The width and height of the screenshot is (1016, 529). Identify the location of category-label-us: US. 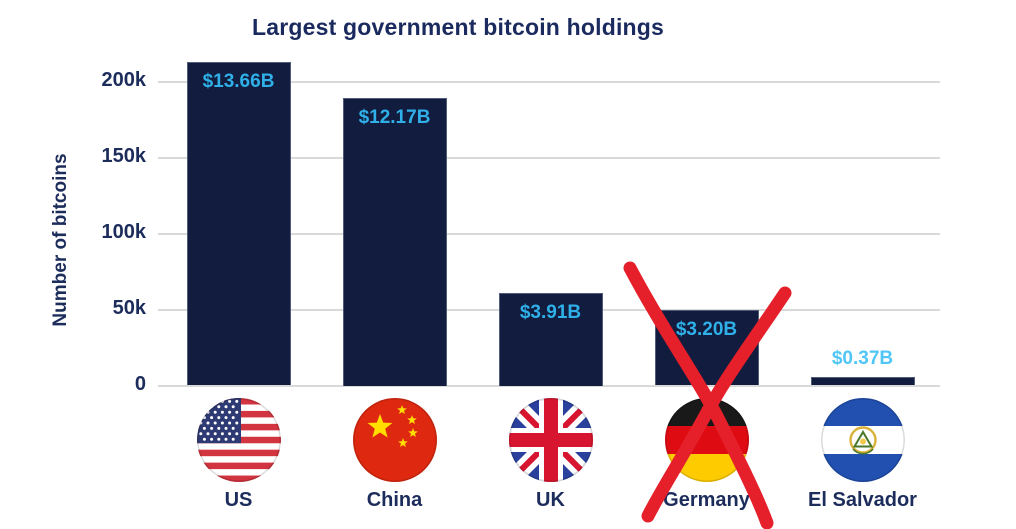
(238, 500).